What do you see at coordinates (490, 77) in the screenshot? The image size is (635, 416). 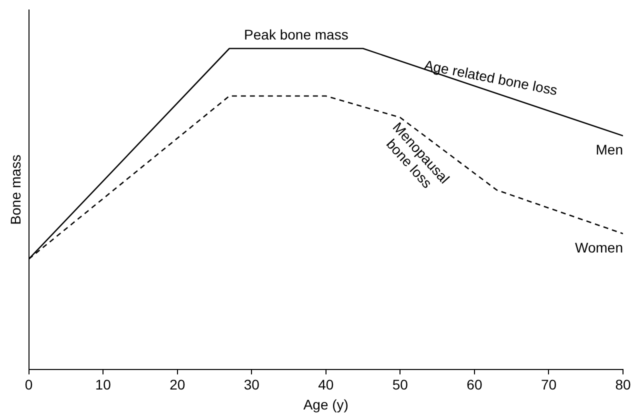 I see `annotation: Age related bone loss` at bounding box center [490, 77].